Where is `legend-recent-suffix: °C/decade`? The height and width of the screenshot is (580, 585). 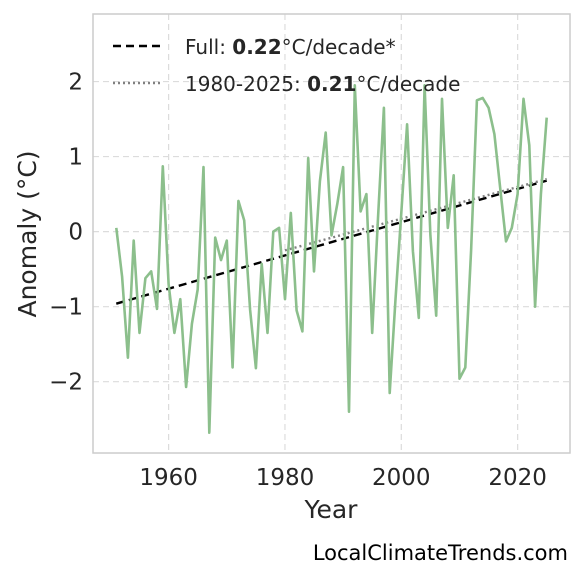 legend-recent-suffix: °C/decade is located at coordinates (408, 84).